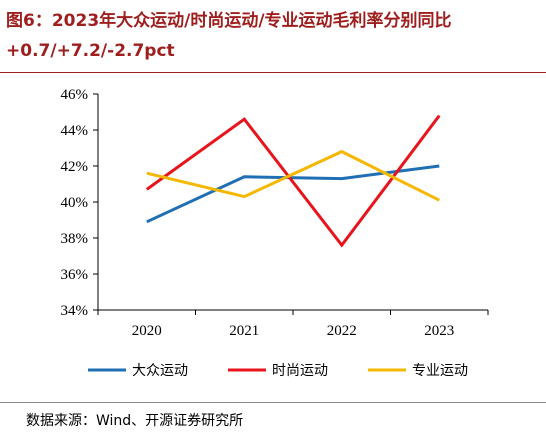  I want to click on y-axis-ticks: 34% 36% 38% 40% 42% 44% 46%, so click(79, 203).